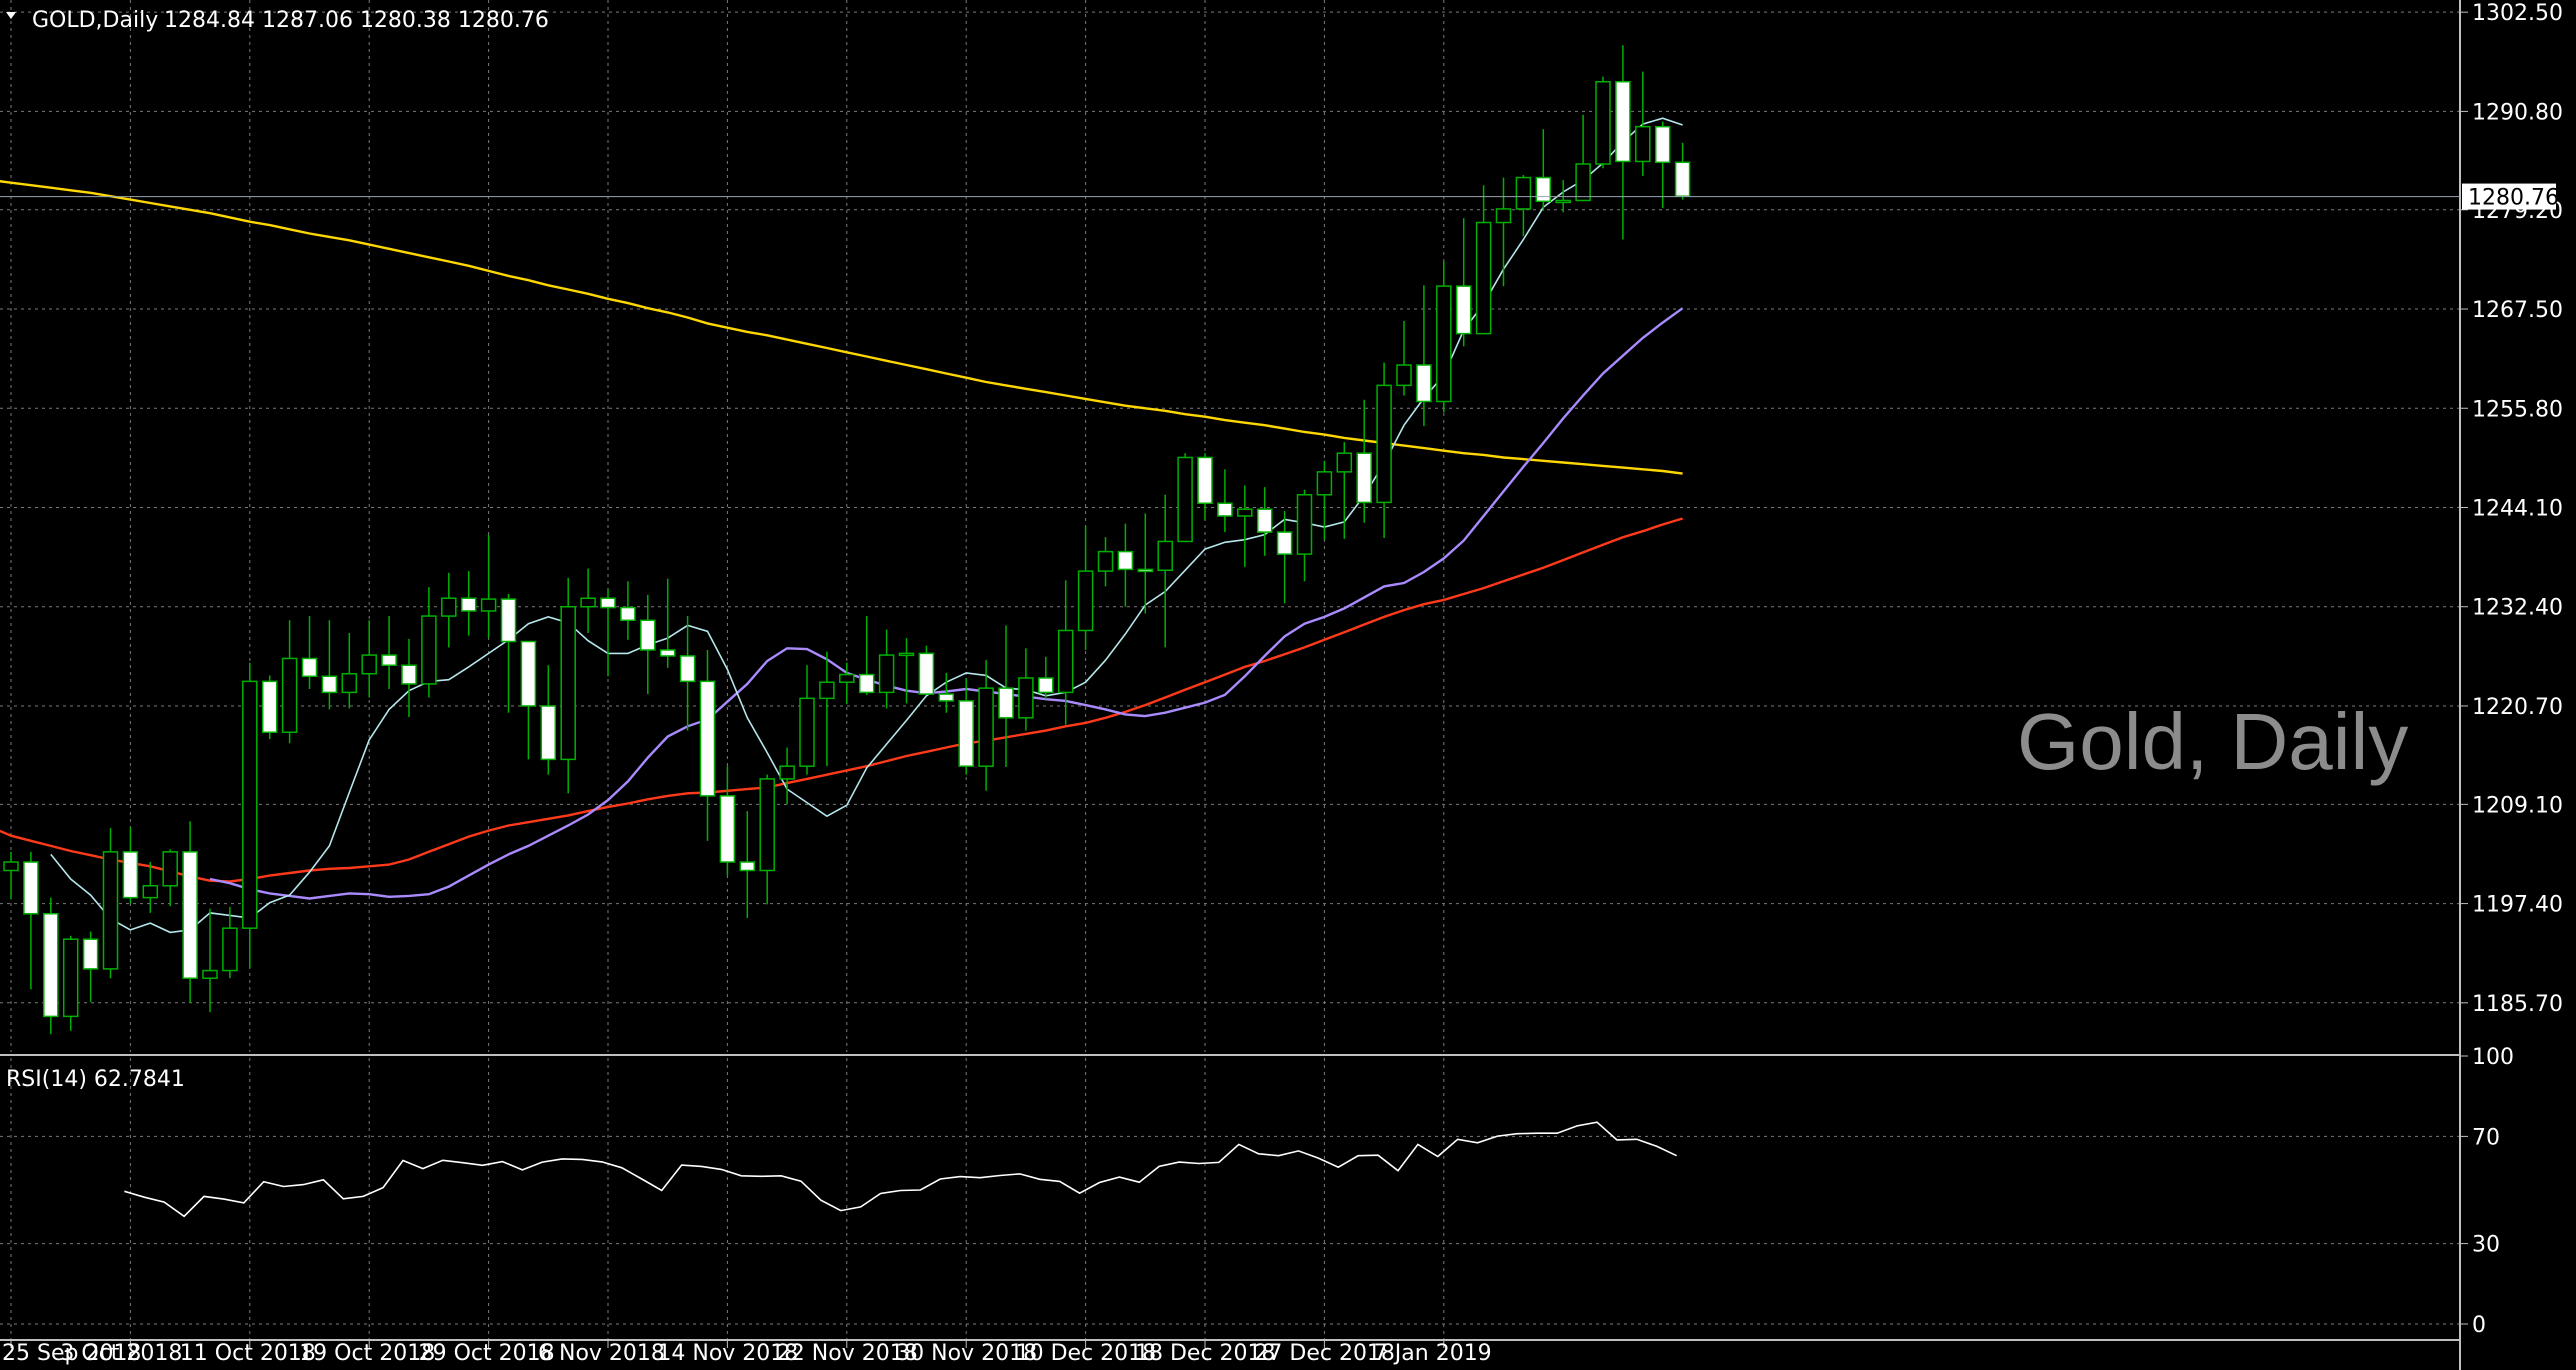  Describe the element at coordinates (727, 1353) in the screenshot. I see `time-tick-label: 14 Nov 2018` at that location.